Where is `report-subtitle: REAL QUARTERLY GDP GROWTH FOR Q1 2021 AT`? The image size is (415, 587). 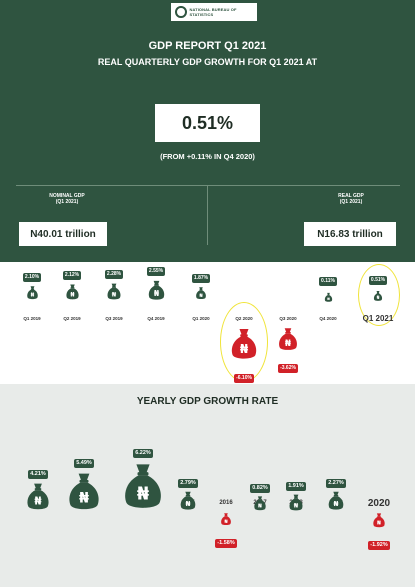 report-subtitle: REAL QUARTERLY GDP GROWTH FOR Q1 2021 AT is located at coordinates (207, 62).